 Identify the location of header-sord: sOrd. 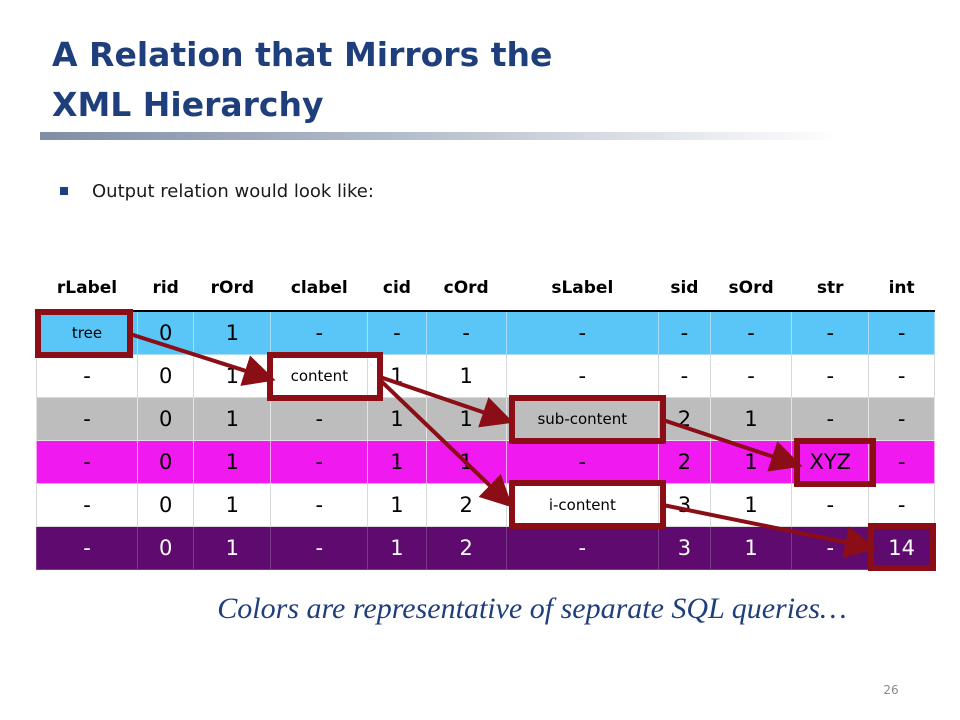
(751, 288).